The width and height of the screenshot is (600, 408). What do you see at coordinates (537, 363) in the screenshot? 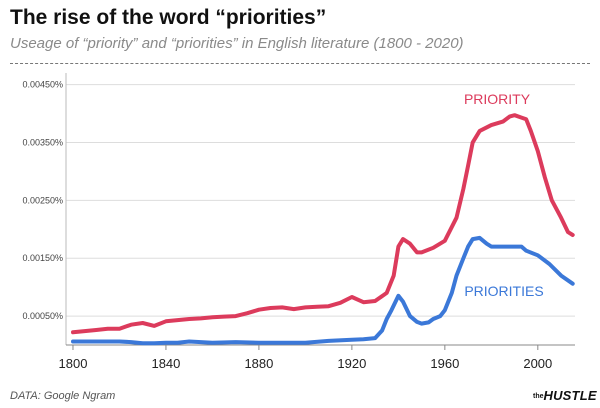
I see `x-tick-label: 2000` at bounding box center [537, 363].